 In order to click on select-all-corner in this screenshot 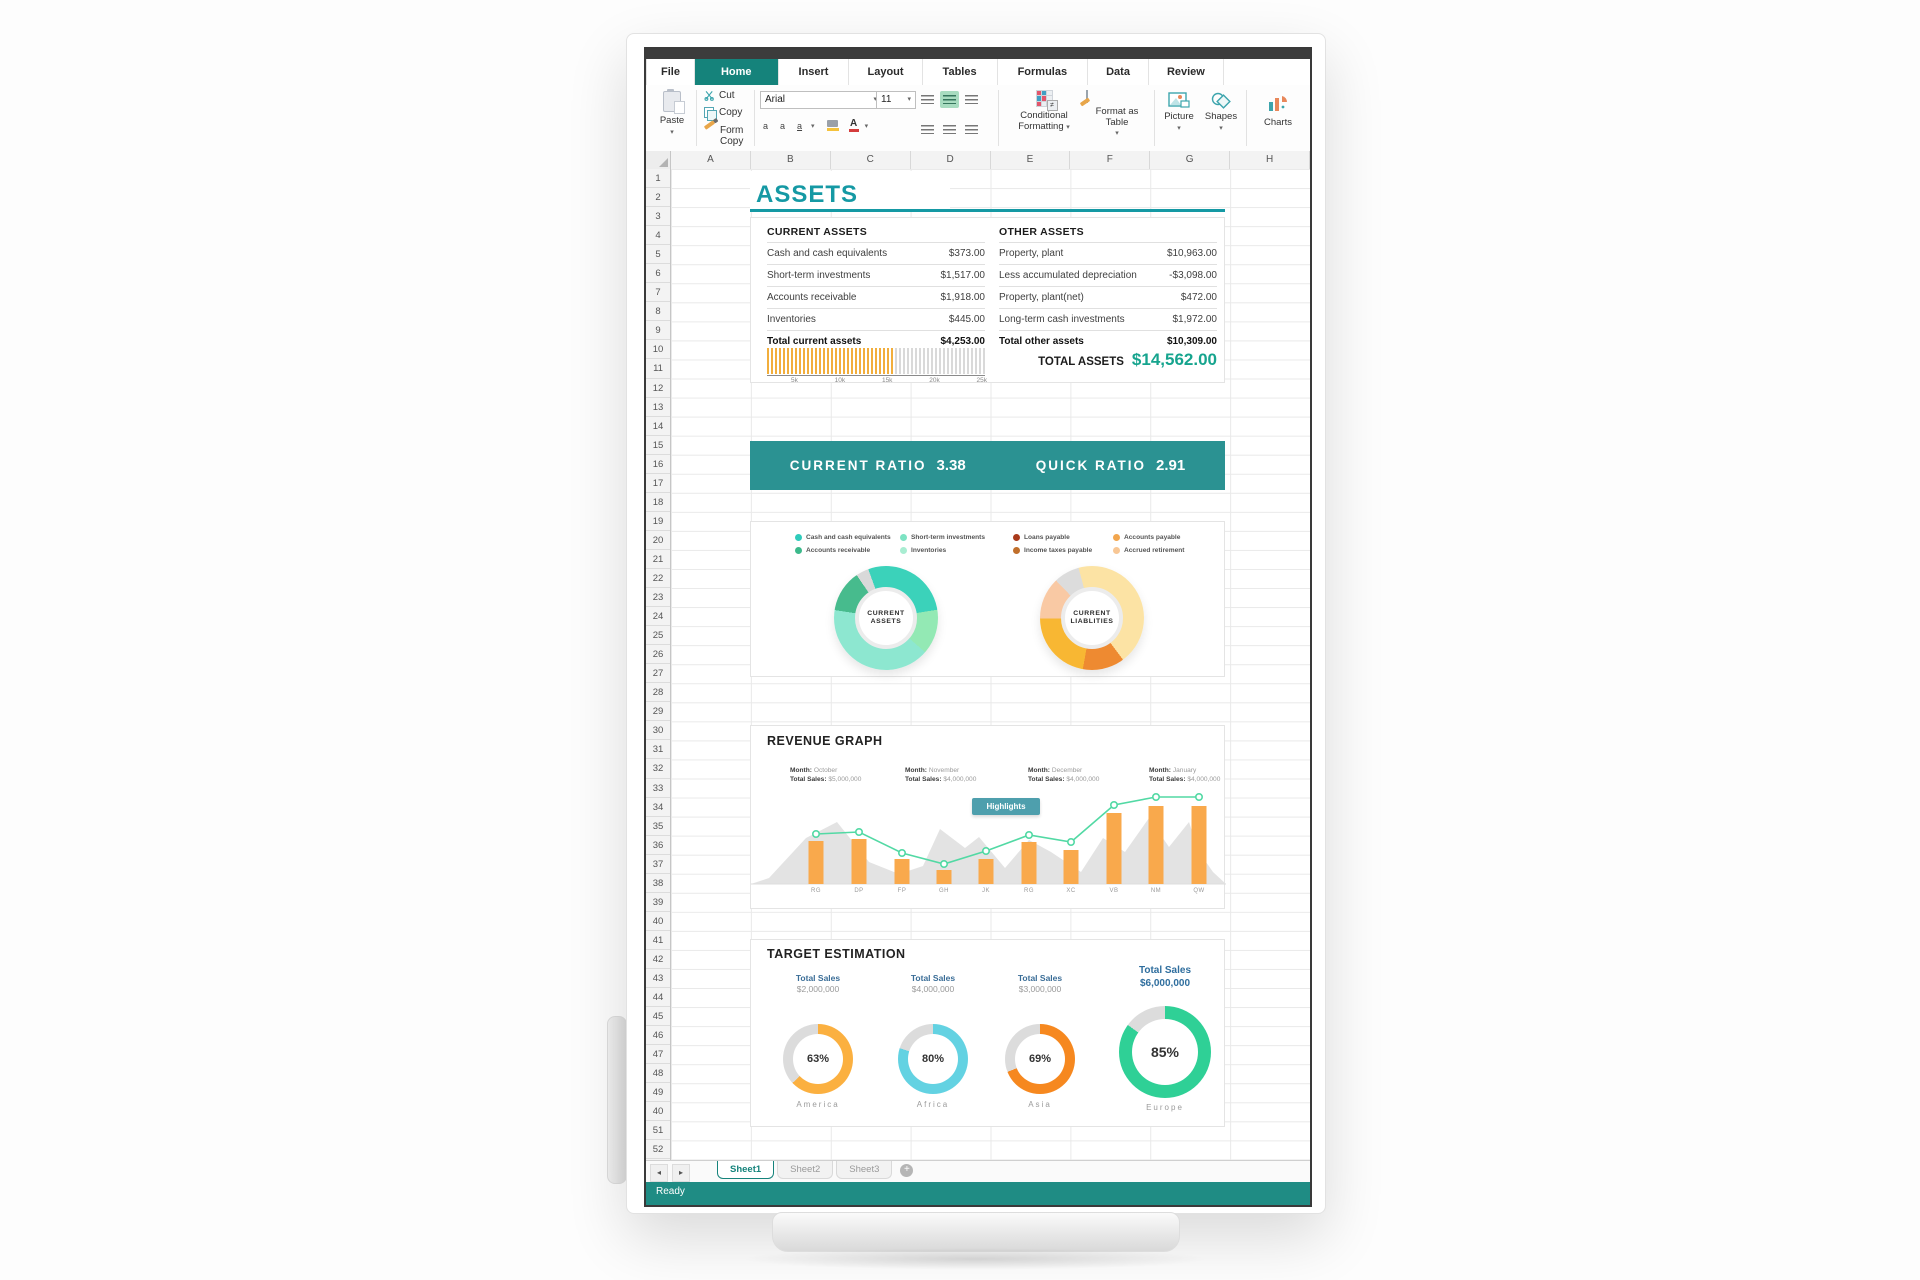, I will do `click(658, 160)`.